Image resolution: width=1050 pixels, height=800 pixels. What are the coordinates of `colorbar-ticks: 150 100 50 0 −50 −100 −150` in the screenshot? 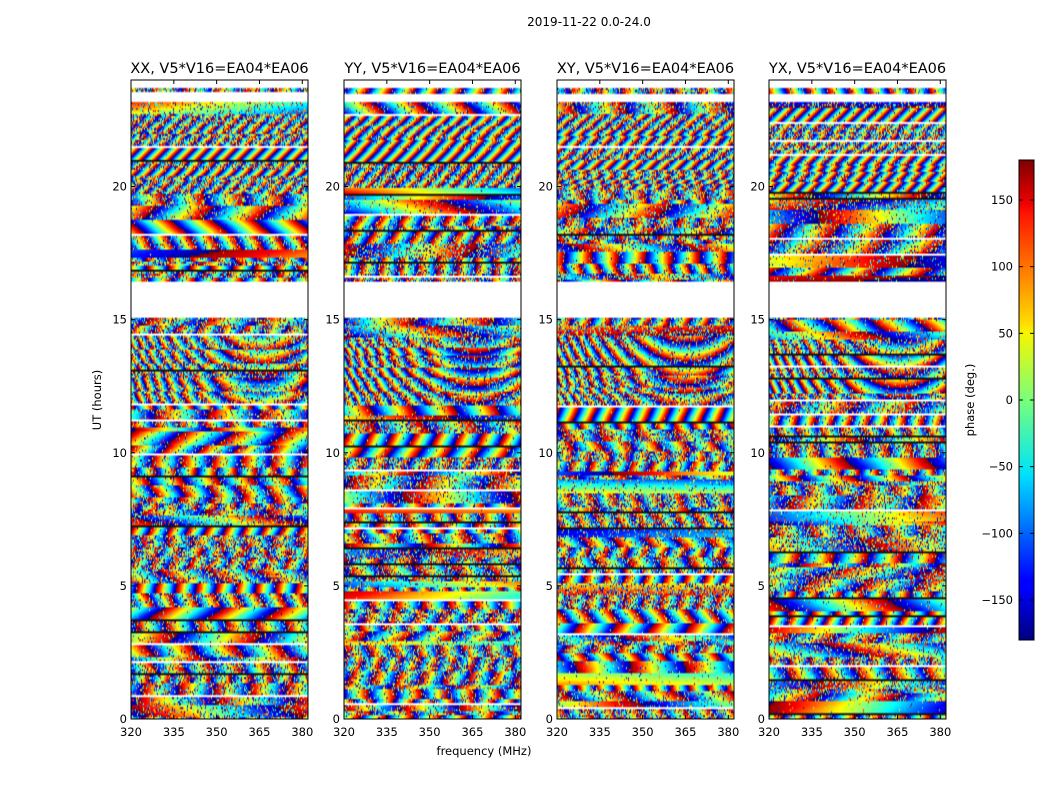 It's located at (1007, 400).